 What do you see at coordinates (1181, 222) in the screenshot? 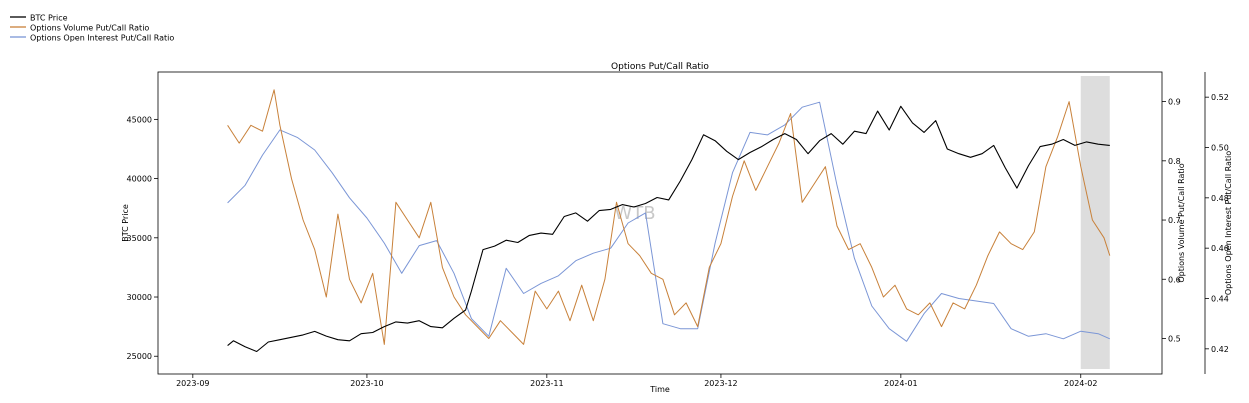
I see `y-axis-right1-label: Options Volume Put/Call Ratio` at bounding box center [1181, 222].